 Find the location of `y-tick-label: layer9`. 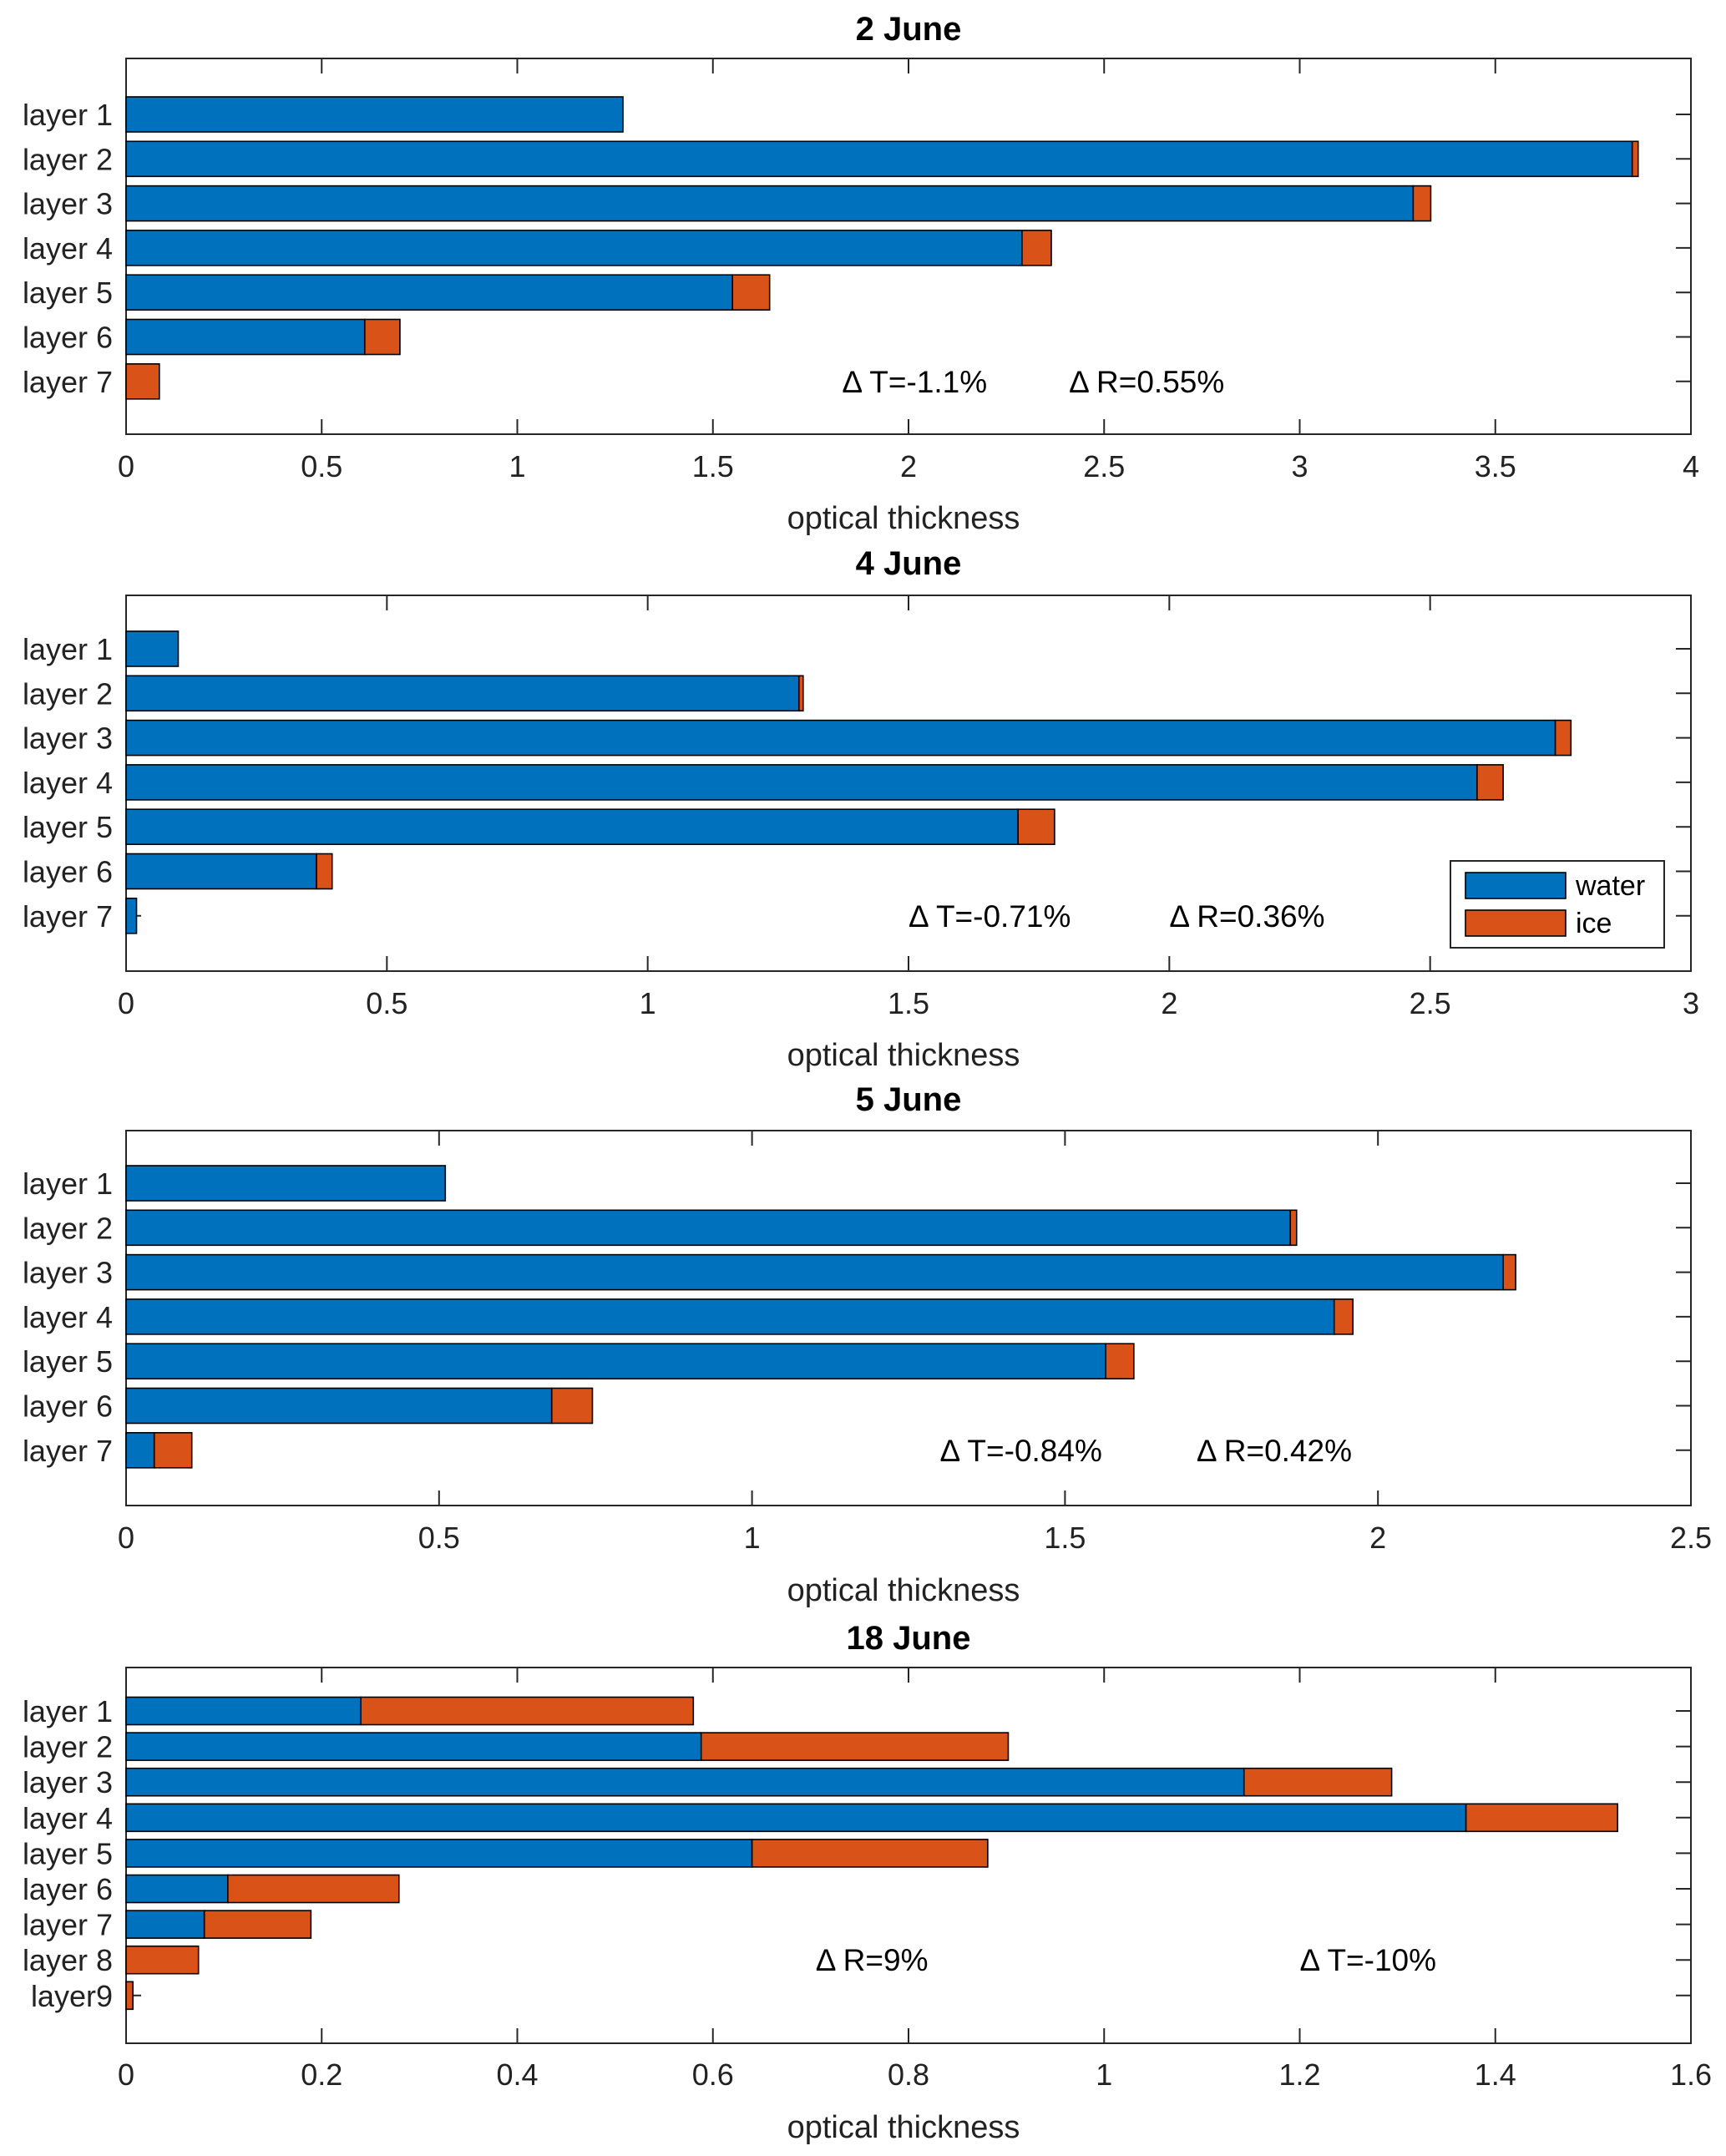

y-tick-label: layer9 is located at coordinates (72, 1996).